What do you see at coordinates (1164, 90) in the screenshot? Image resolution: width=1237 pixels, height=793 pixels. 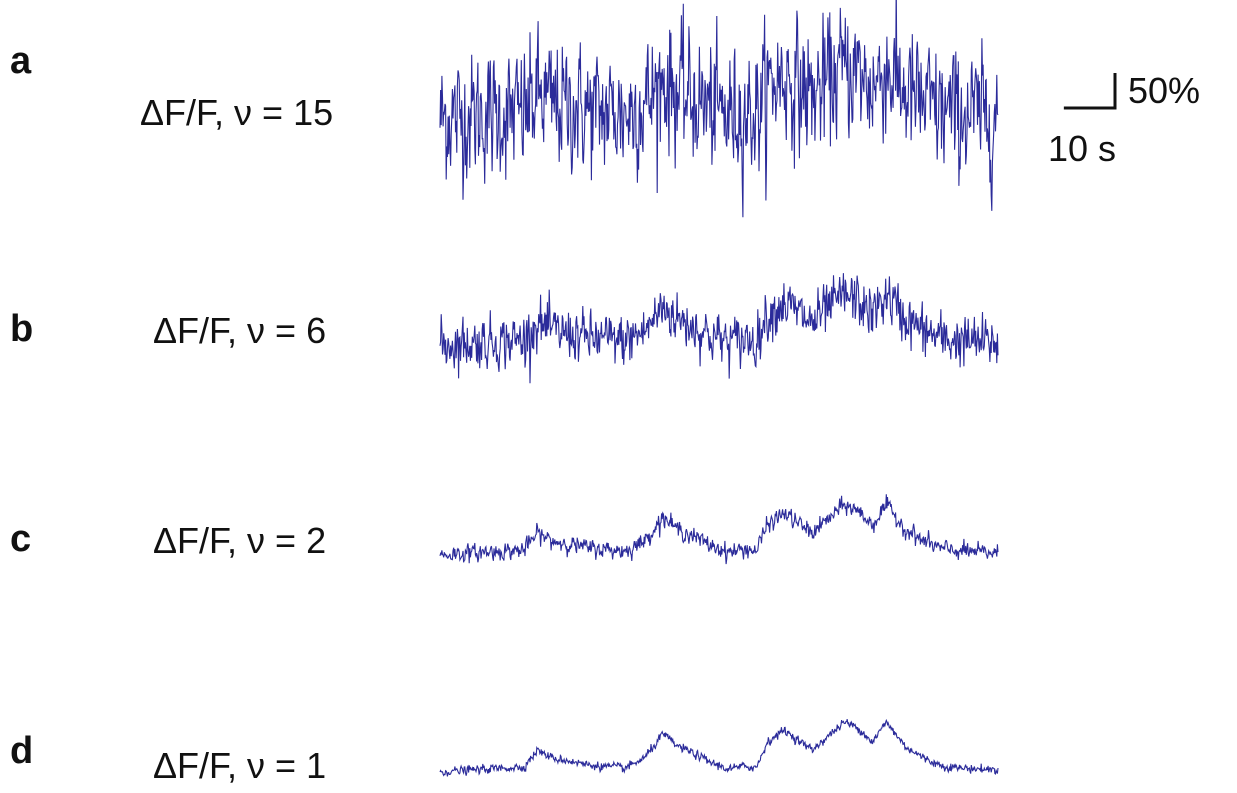 I see `scale-bar-y-label: 50%` at bounding box center [1164, 90].